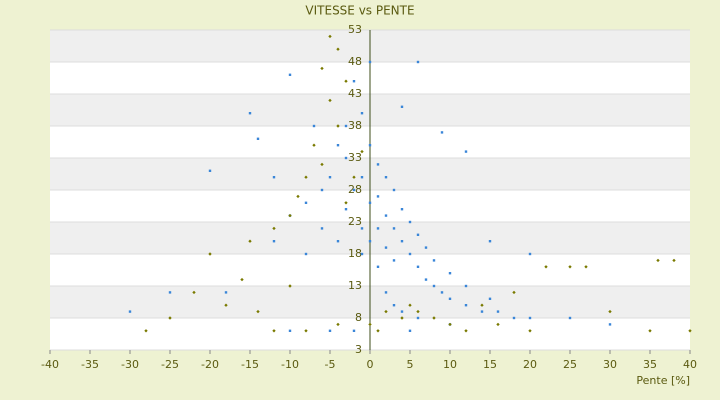 Image resolution: width=720 pixels, height=400 pixels. Describe the element at coordinates (410, 364) in the screenshot. I see `x-tick-label: 5` at that location.